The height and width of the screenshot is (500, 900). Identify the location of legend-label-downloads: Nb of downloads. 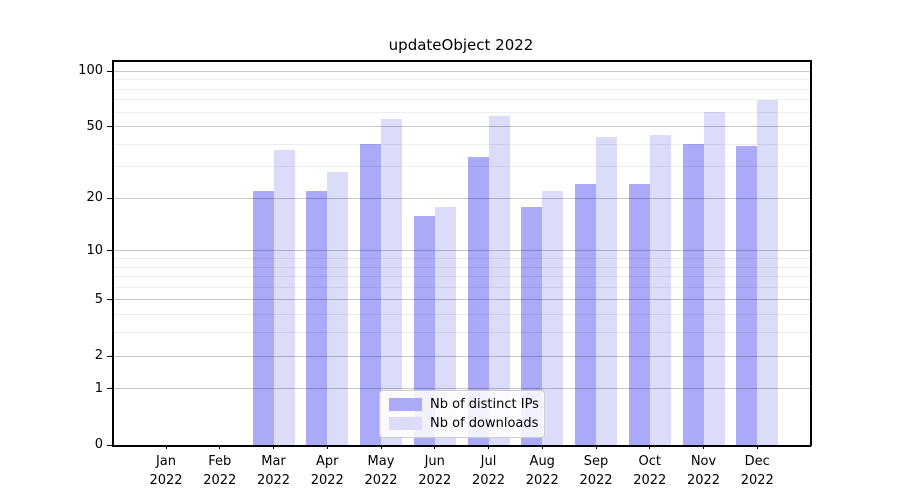
(484, 423).